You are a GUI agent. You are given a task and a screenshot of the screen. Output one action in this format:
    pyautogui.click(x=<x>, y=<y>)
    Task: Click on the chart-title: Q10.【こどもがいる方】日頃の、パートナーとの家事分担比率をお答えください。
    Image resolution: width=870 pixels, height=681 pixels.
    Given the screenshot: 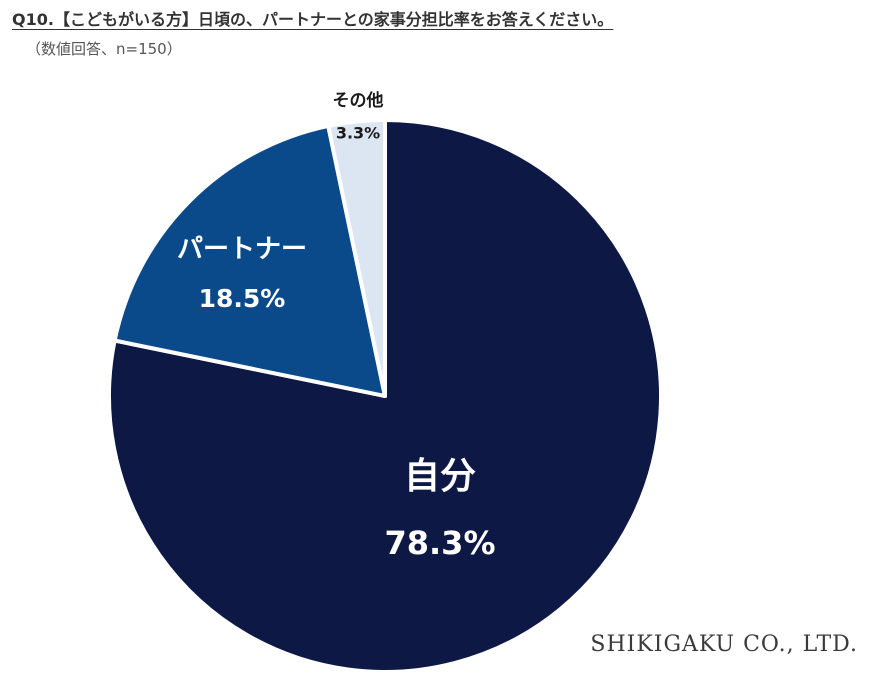 What is the action you would take?
    pyautogui.click(x=313, y=19)
    